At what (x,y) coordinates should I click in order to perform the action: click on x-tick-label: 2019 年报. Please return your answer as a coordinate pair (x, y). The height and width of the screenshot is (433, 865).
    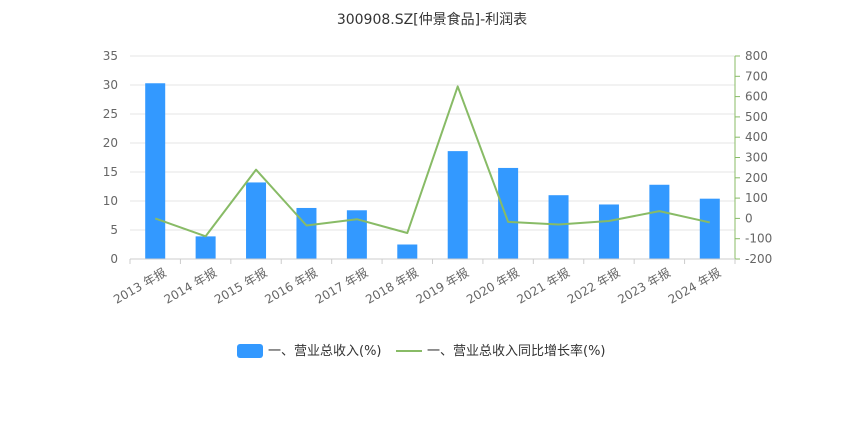
    Looking at the image, I should click on (442, 286).